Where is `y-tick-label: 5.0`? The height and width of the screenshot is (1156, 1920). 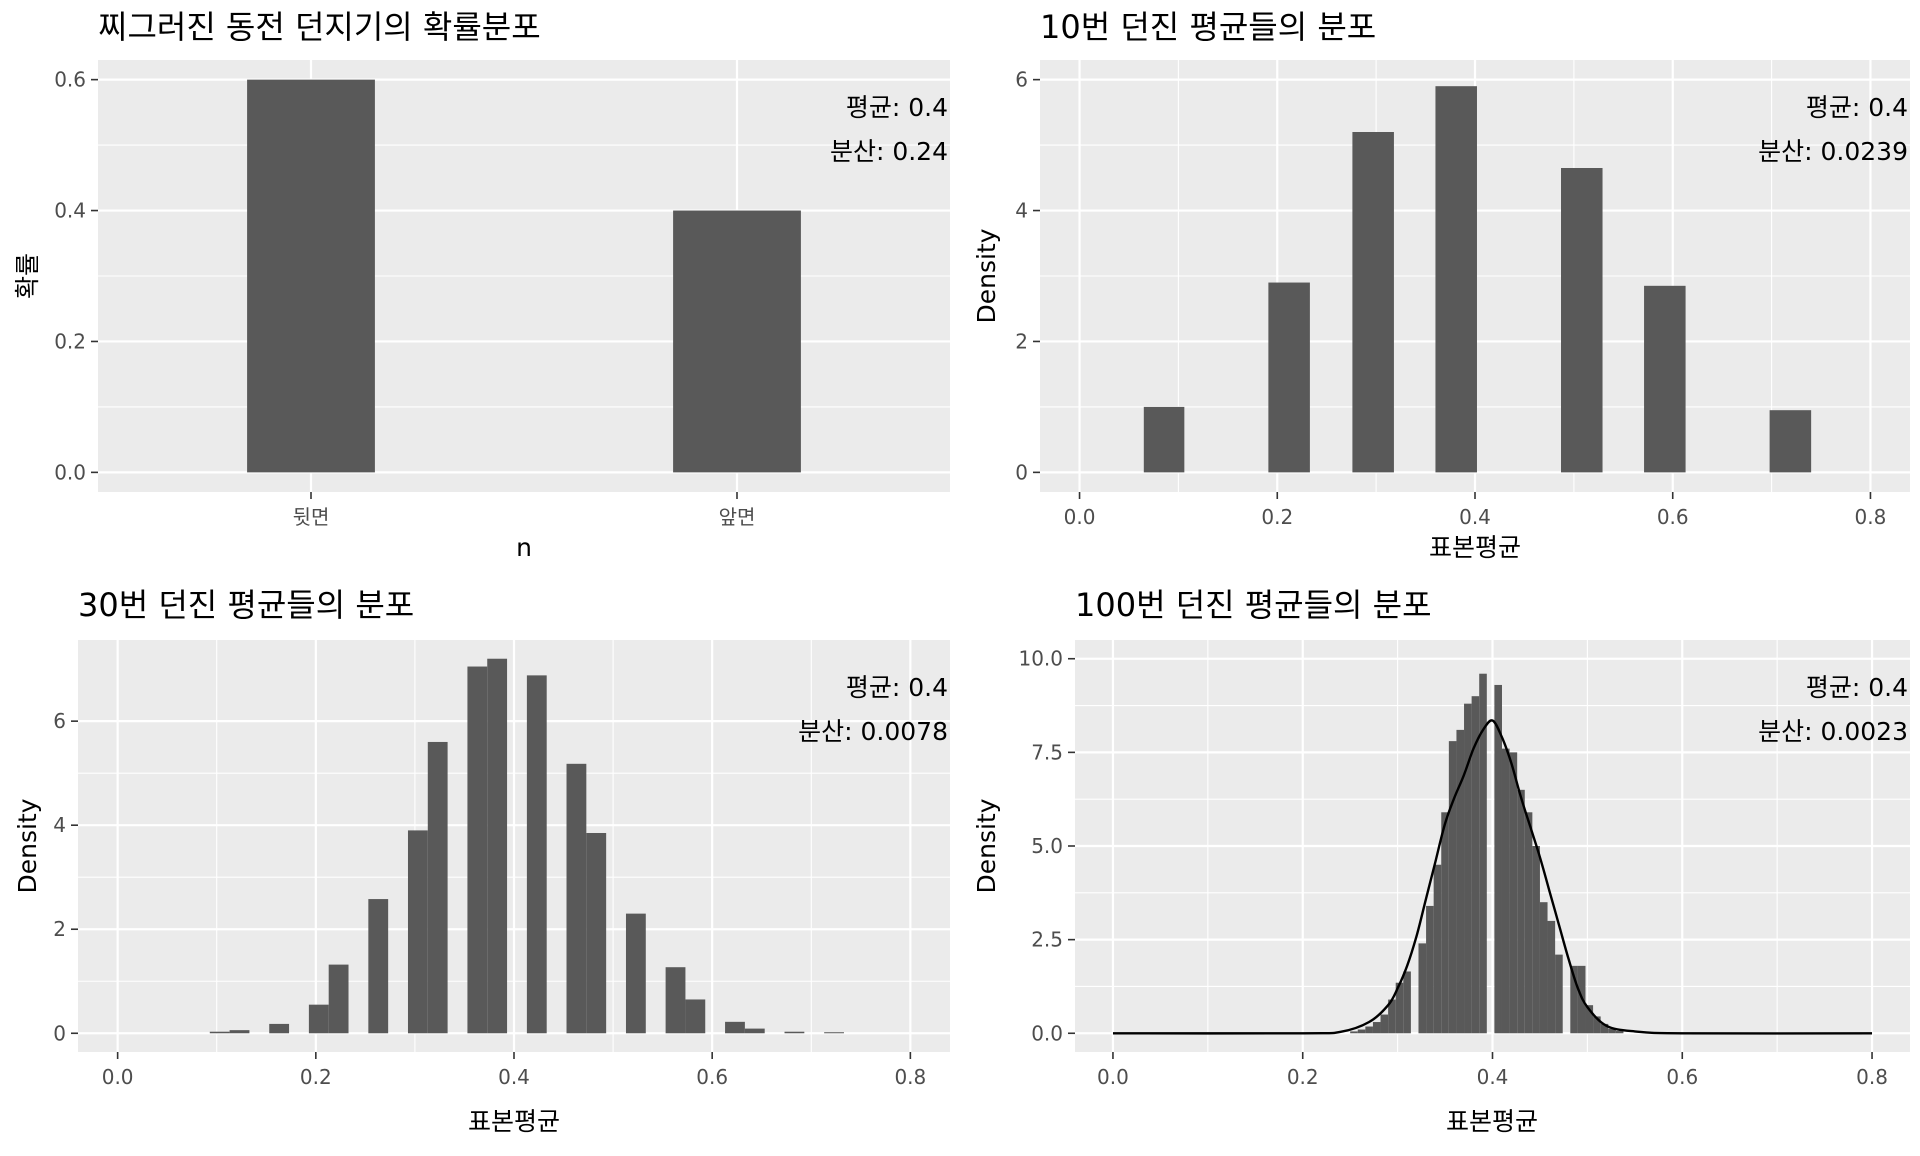
y-tick-label: 5.0 is located at coordinates (1047, 846).